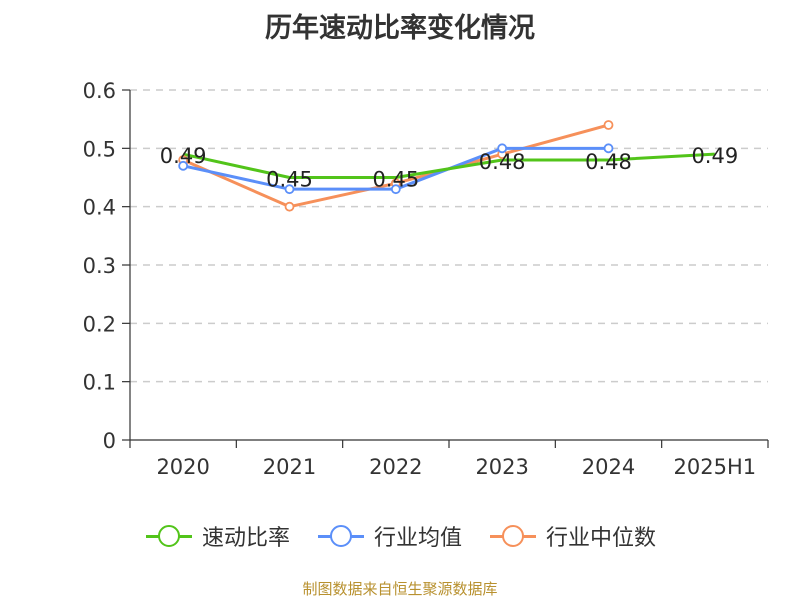  I want to click on legend-item: 行业均值, so click(389, 536).